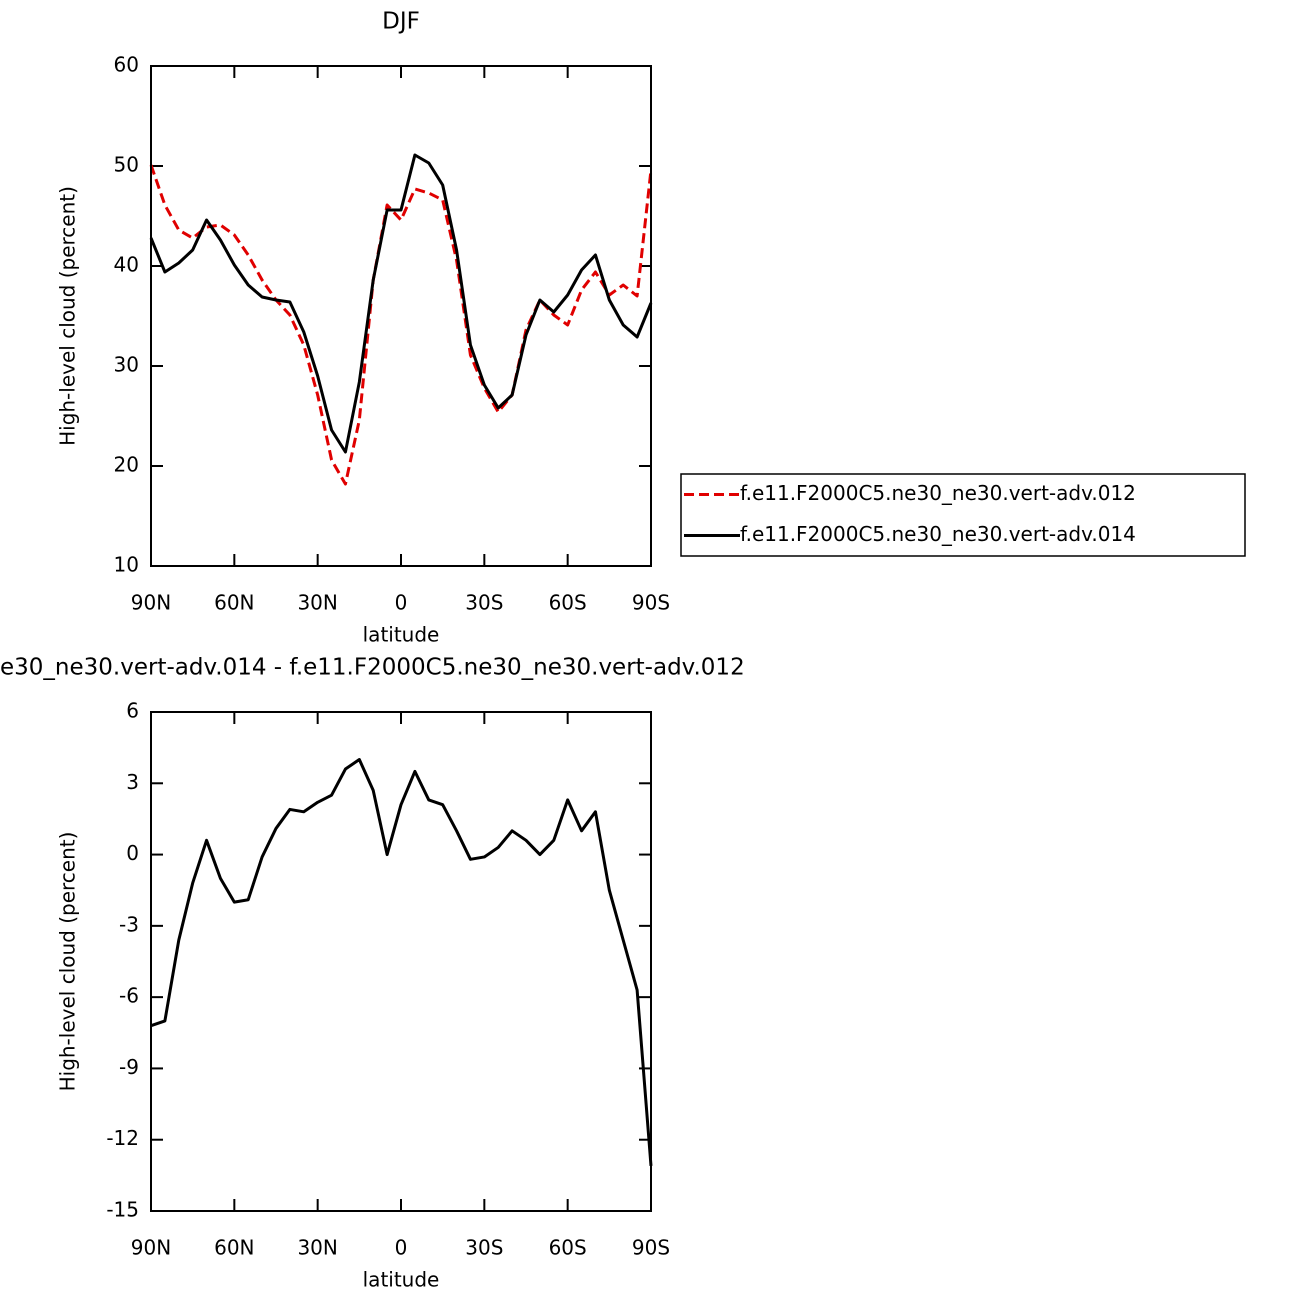  Describe the element at coordinates (126, 465) in the screenshot. I see `y-tick-label: 20` at that location.